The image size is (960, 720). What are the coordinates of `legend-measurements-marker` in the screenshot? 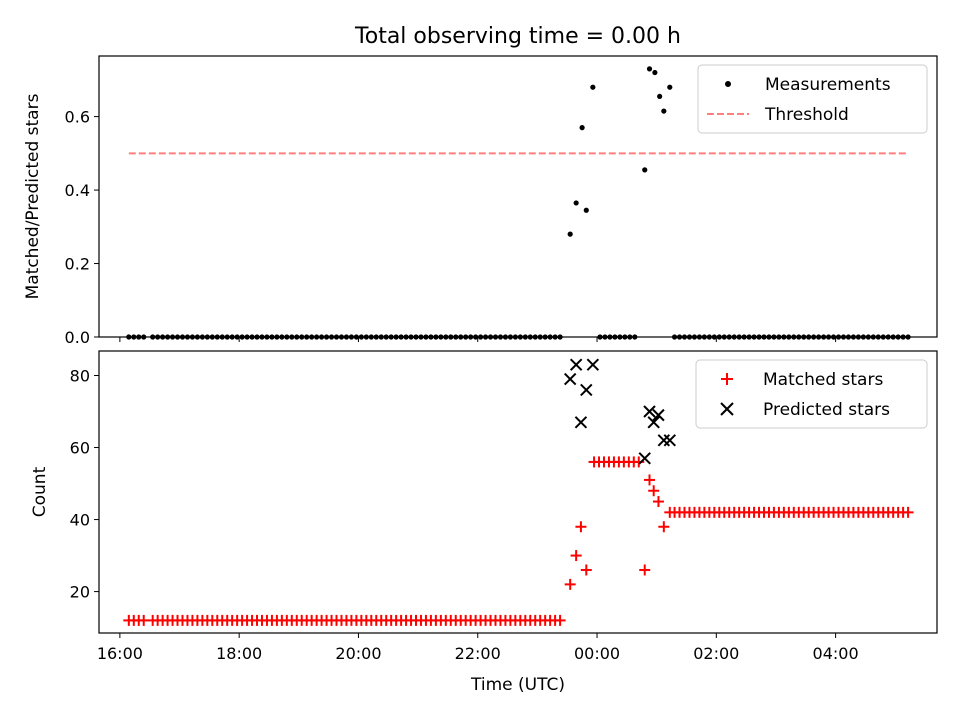 It's located at (728, 84).